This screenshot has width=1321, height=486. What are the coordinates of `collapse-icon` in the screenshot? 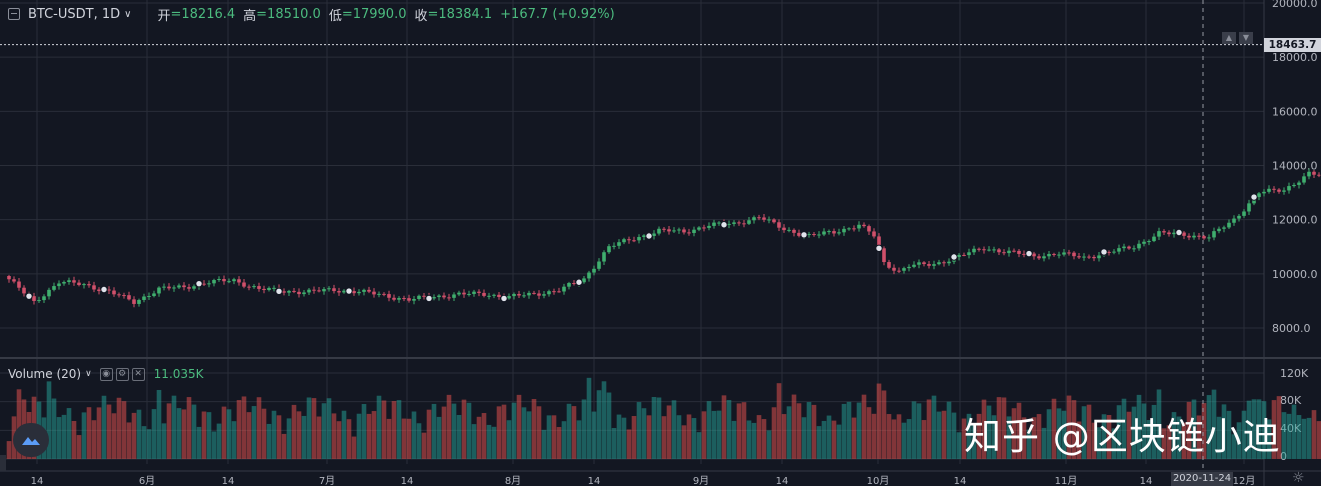 It's located at (14, 14).